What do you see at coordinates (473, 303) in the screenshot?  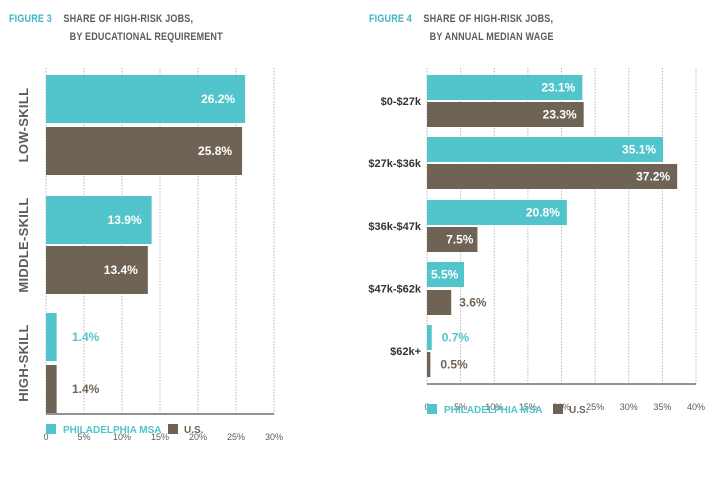 I see `data-label: 3.6%` at bounding box center [473, 303].